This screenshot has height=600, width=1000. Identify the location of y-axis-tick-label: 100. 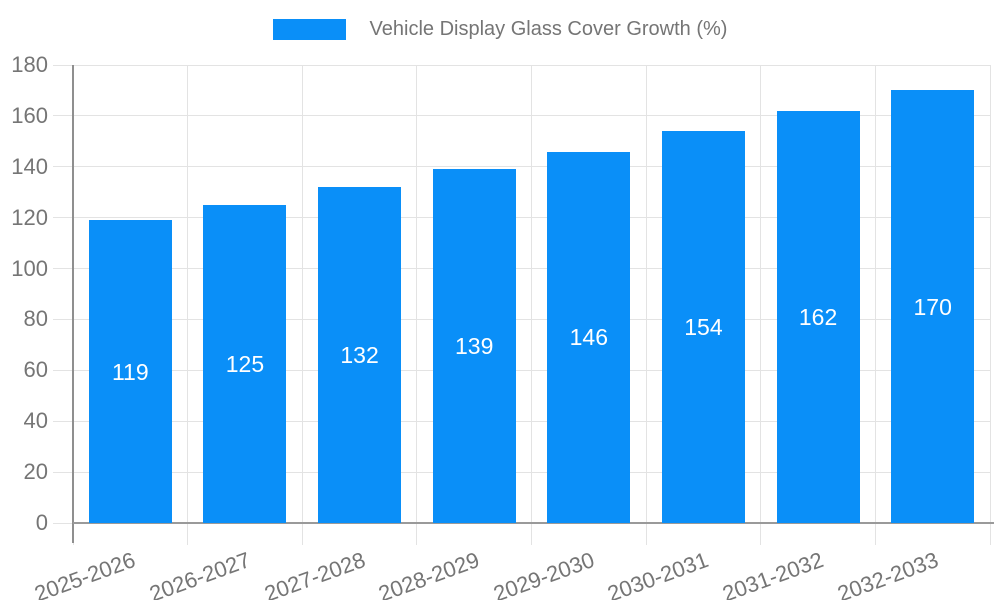
(29, 268).